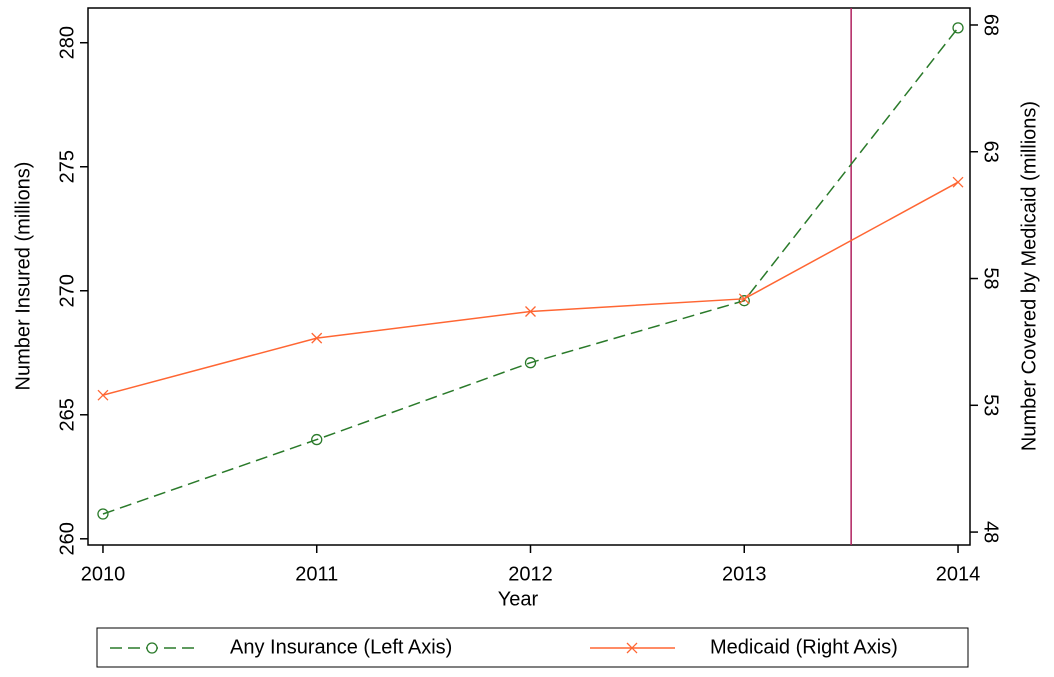 This screenshot has height=677, width=1054. I want to click on x-tick-label: 2010, so click(103, 574).